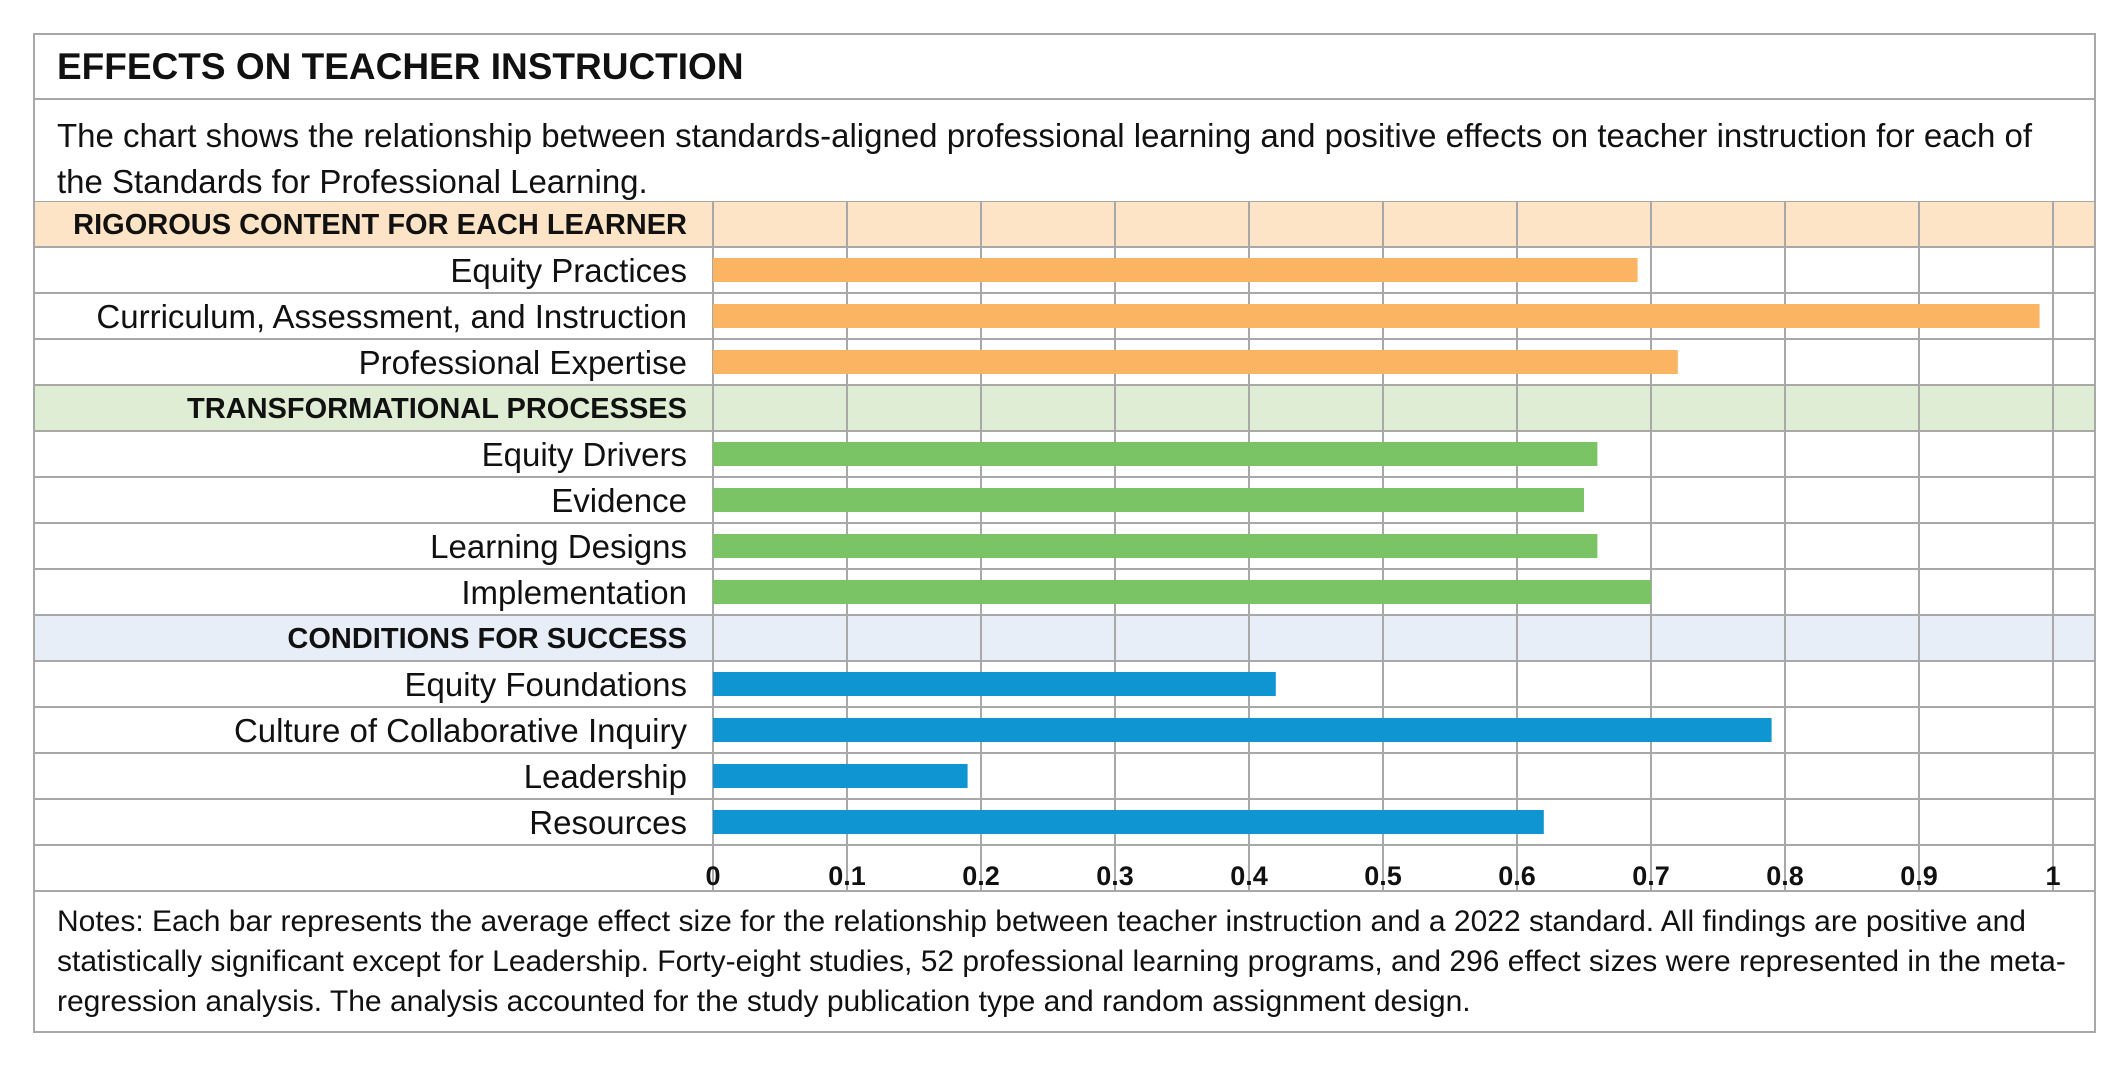 The image size is (2127, 1066). What do you see at coordinates (1785, 876) in the screenshot?
I see `tick-label: 0.8` at bounding box center [1785, 876].